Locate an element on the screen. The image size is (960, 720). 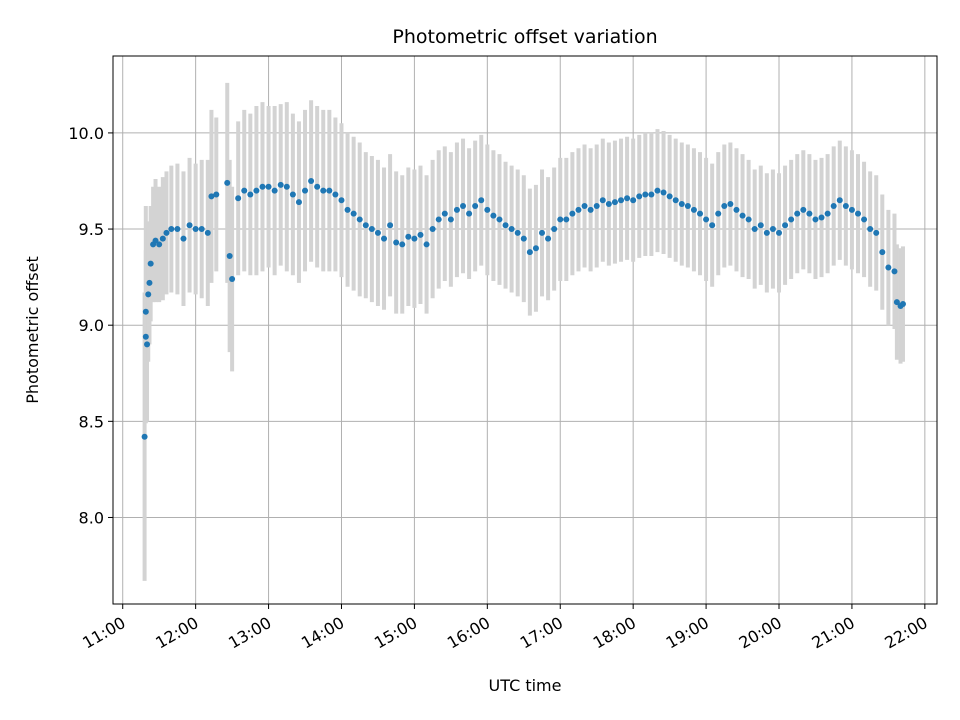
y-tick-label: 8.5 is located at coordinates (91, 421).